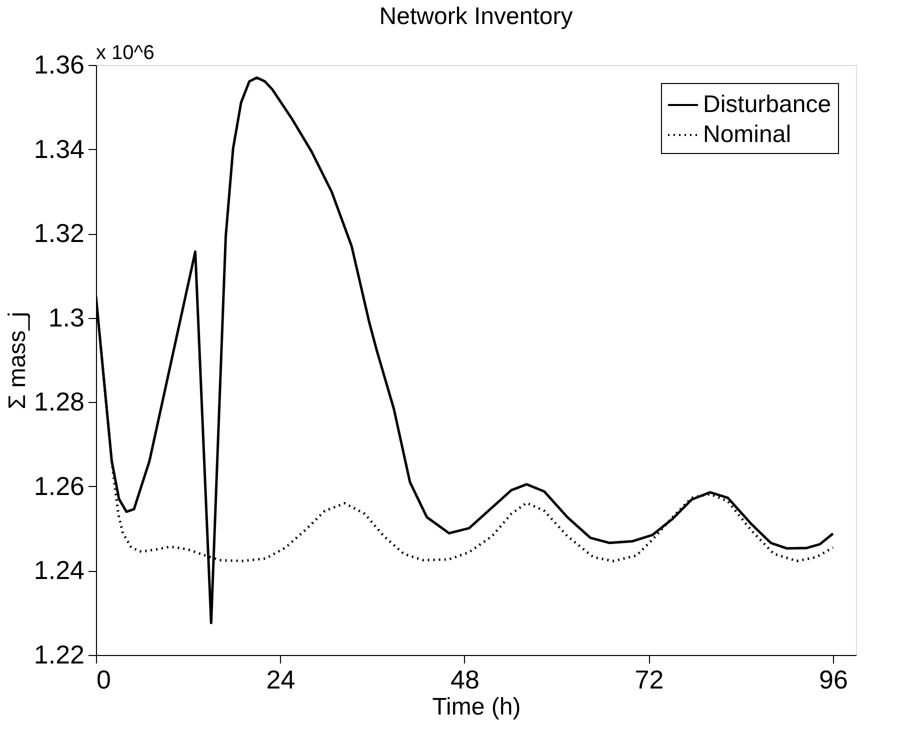  Describe the element at coordinates (59, 570) in the screenshot. I see `y-tick-label: 1.24` at that location.